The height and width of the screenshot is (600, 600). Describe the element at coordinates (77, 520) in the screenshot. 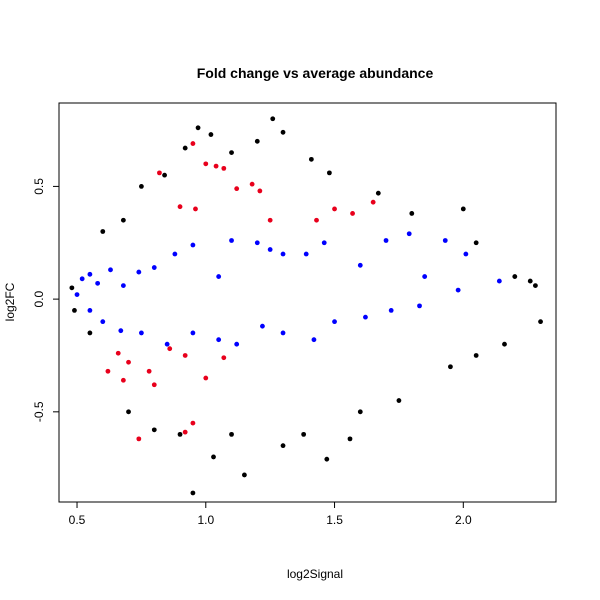

I see `x-tick-label: 0.5` at that location.